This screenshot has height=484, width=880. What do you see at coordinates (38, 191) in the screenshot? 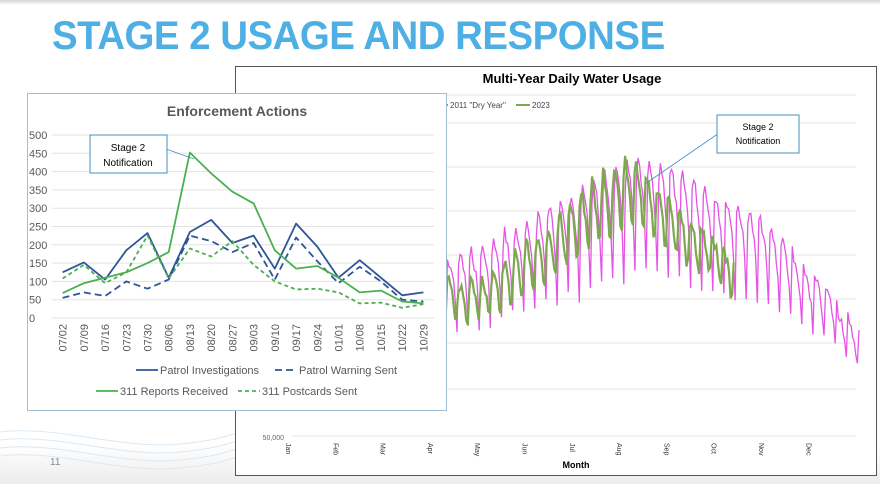
I see `enforcement-ytick-label: 350` at bounding box center [38, 191].